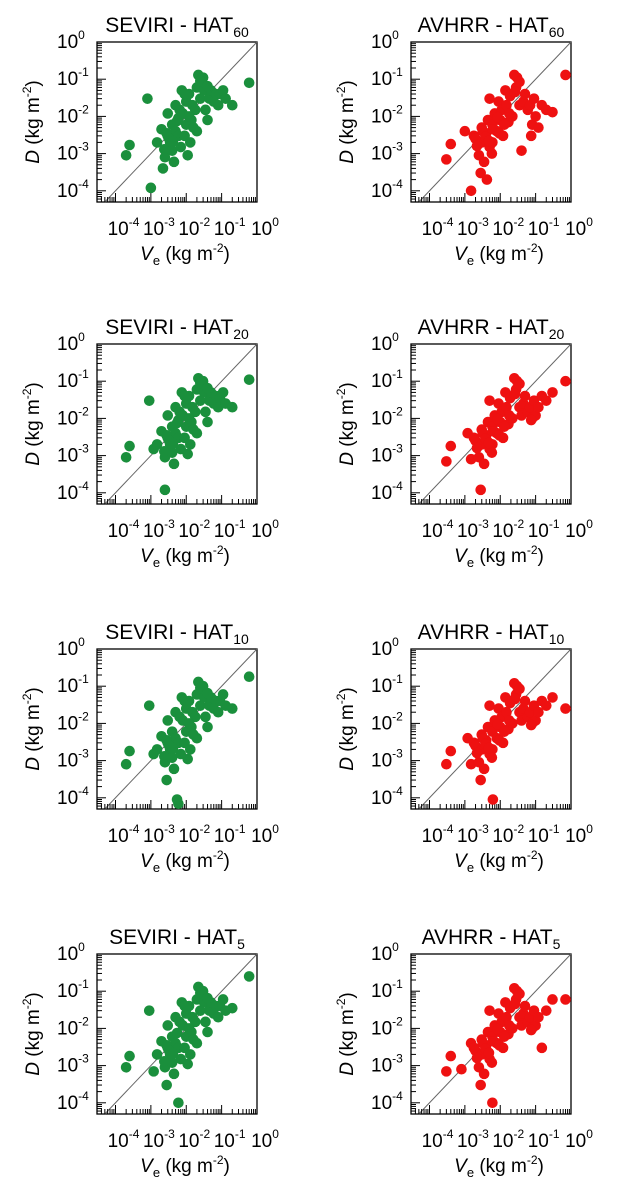  Describe the element at coordinates (218, 855) in the screenshot. I see `x-axis-unit-exponent: -2` at that location.